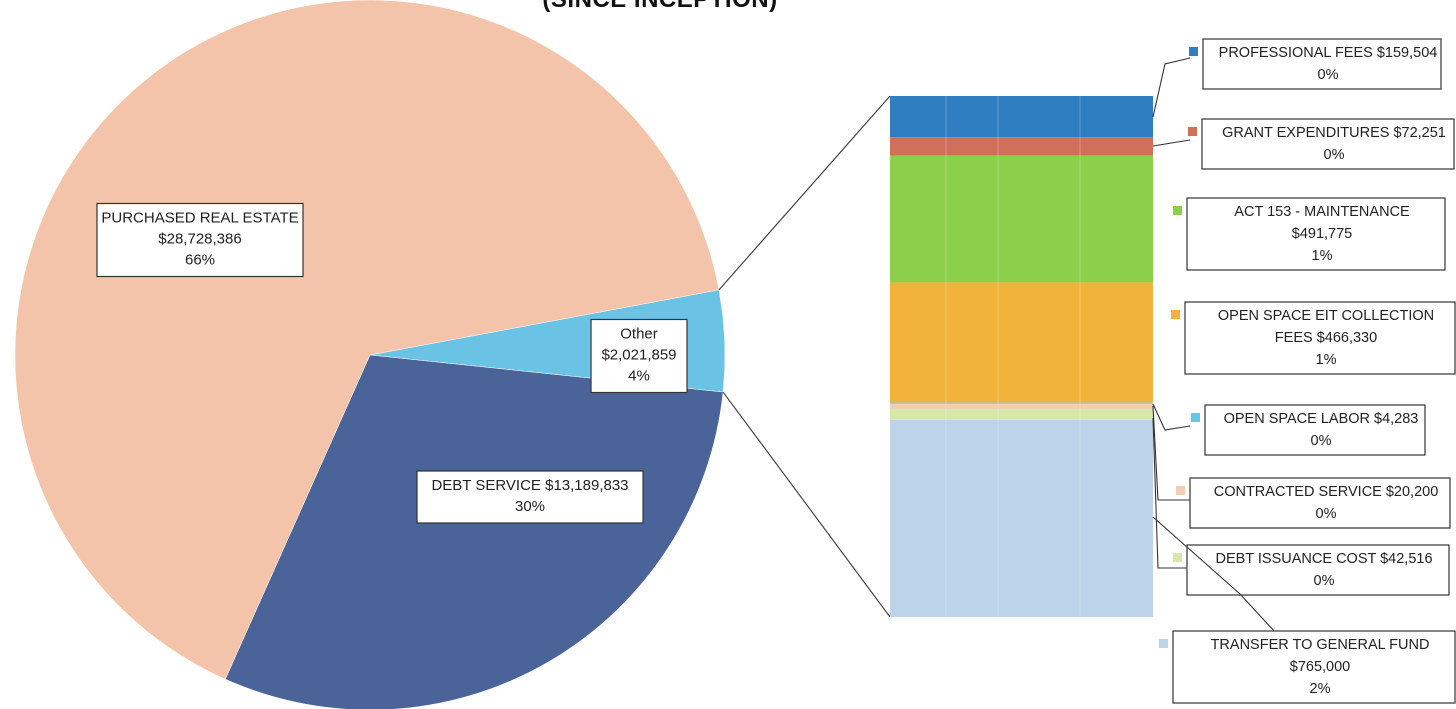 This screenshot has width=1456, height=709. I want to click on bar-label-line: TRANSFER TO GENERAL FUND, so click(1320, 645).